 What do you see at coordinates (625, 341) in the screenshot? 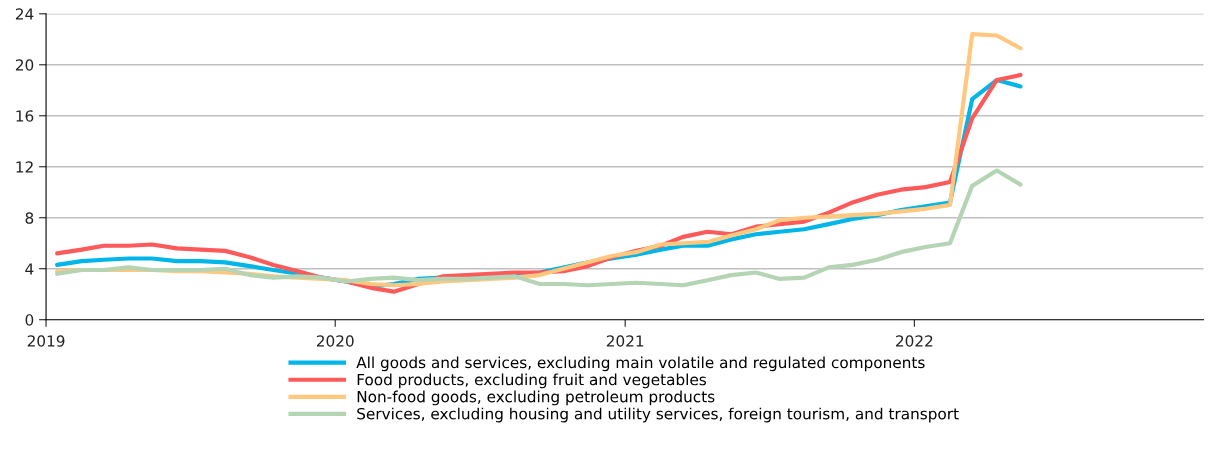
I see `x-tick-label: 2021` at bounding box center [625, 341].